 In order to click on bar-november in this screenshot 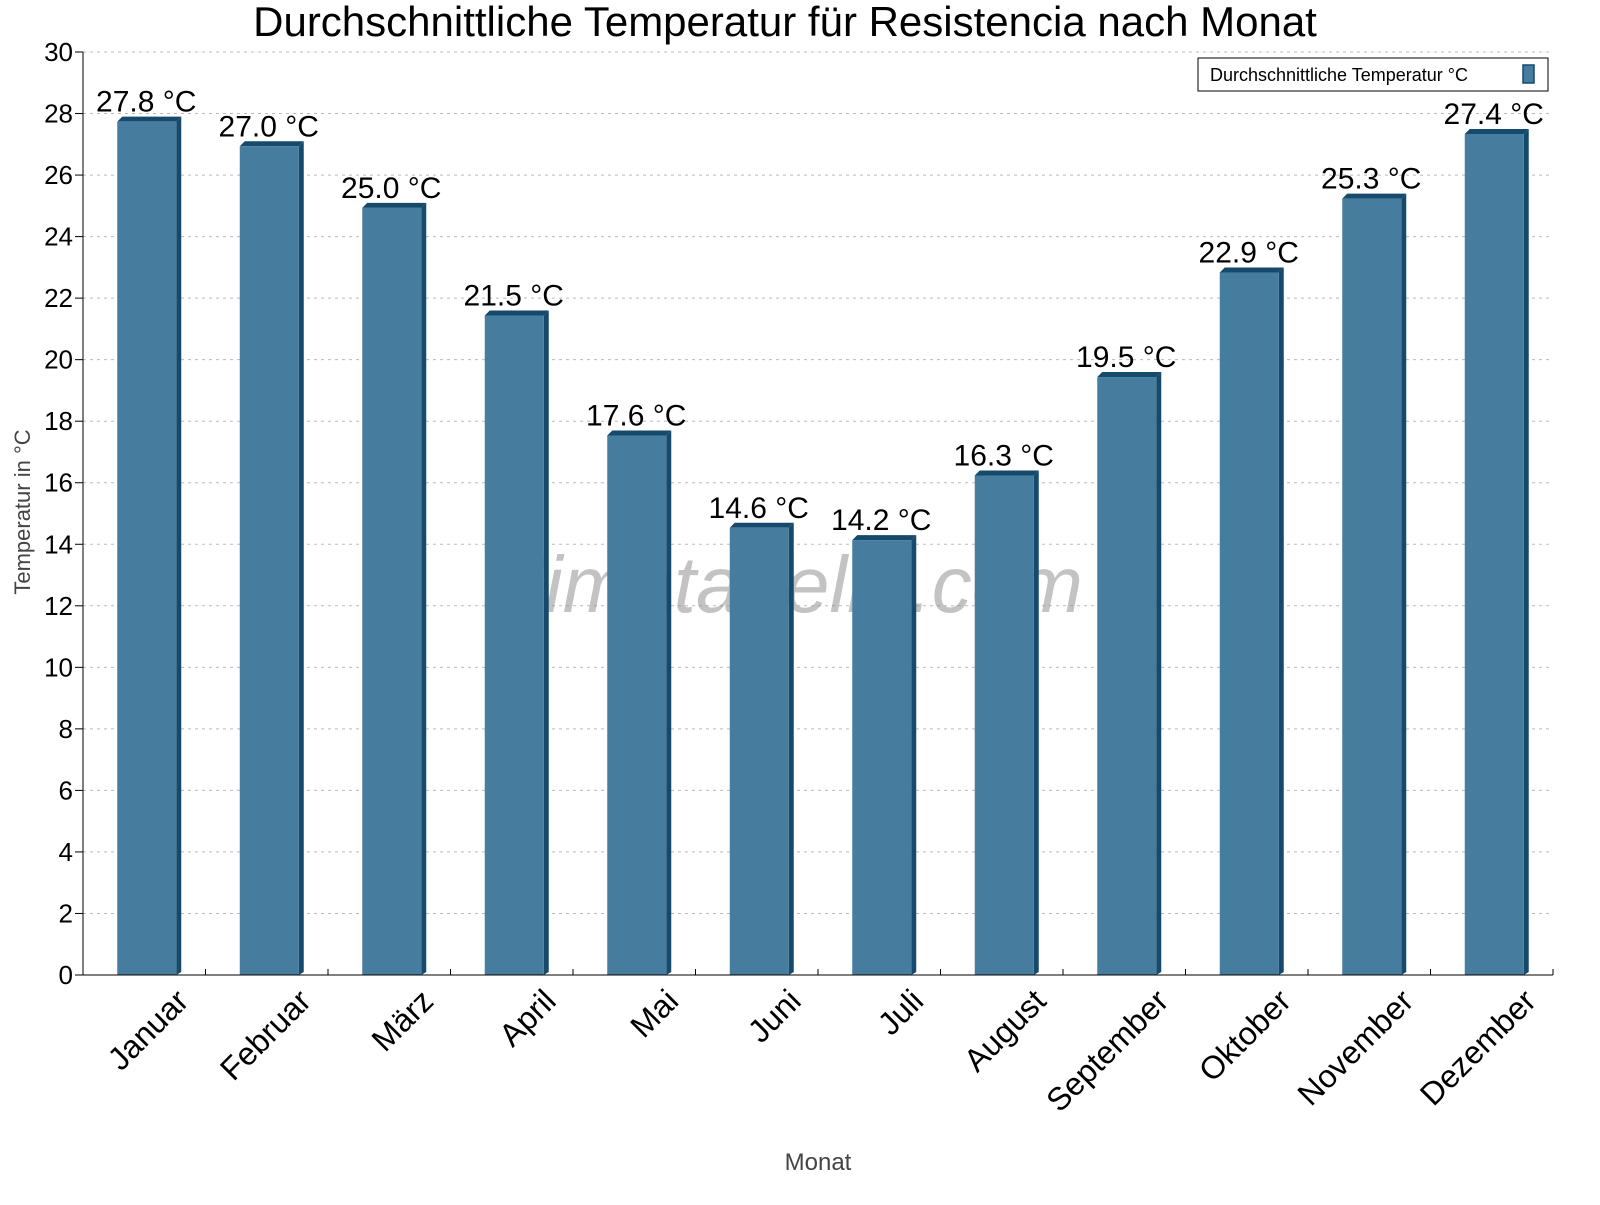, I will do `click(1374, 584)`.